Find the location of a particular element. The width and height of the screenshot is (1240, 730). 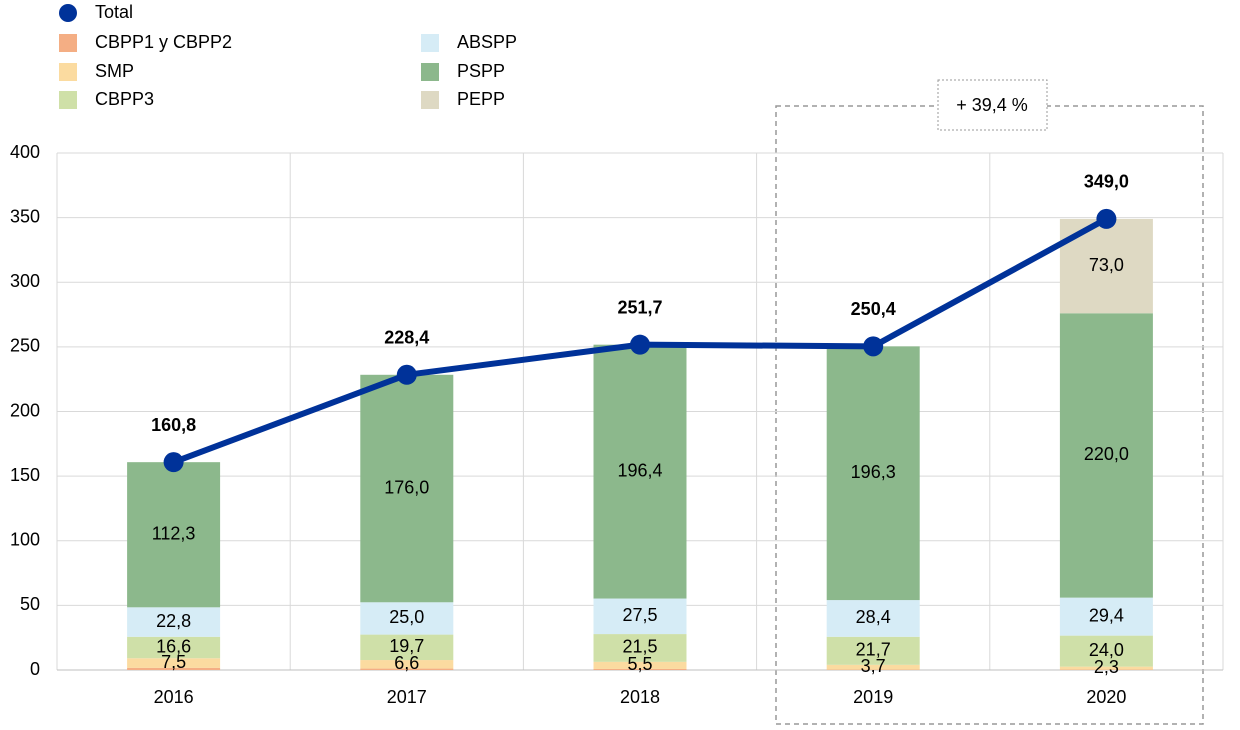

value-label: 5,5 is located at coordinates (639, 664).